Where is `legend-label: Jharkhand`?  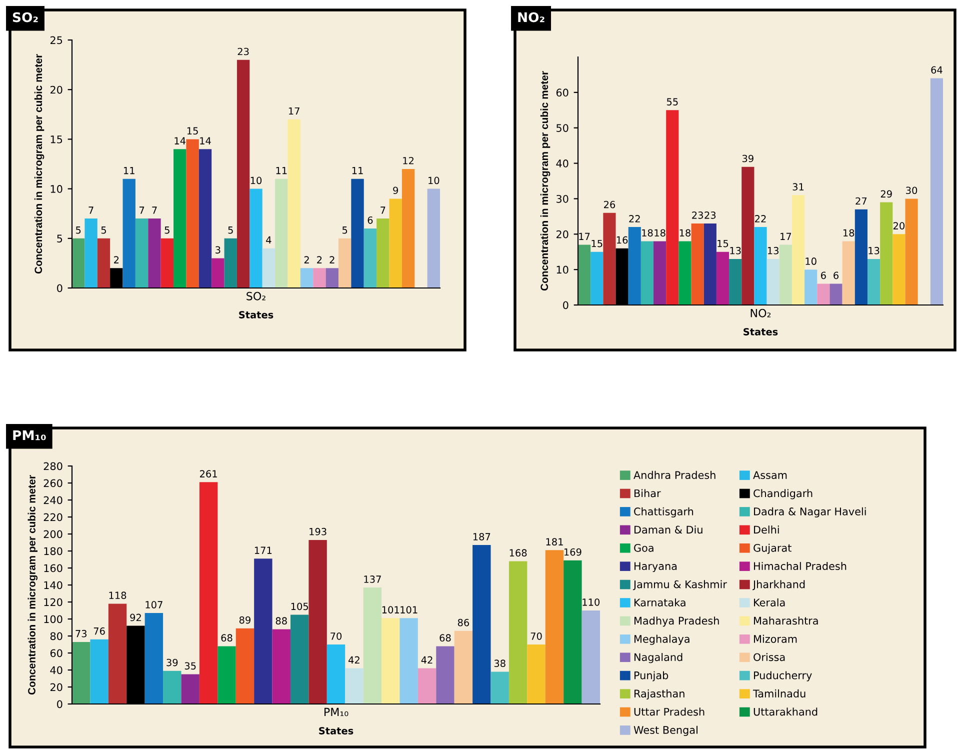
legend-label: Jharkhand is located at coordinates (778, 585).